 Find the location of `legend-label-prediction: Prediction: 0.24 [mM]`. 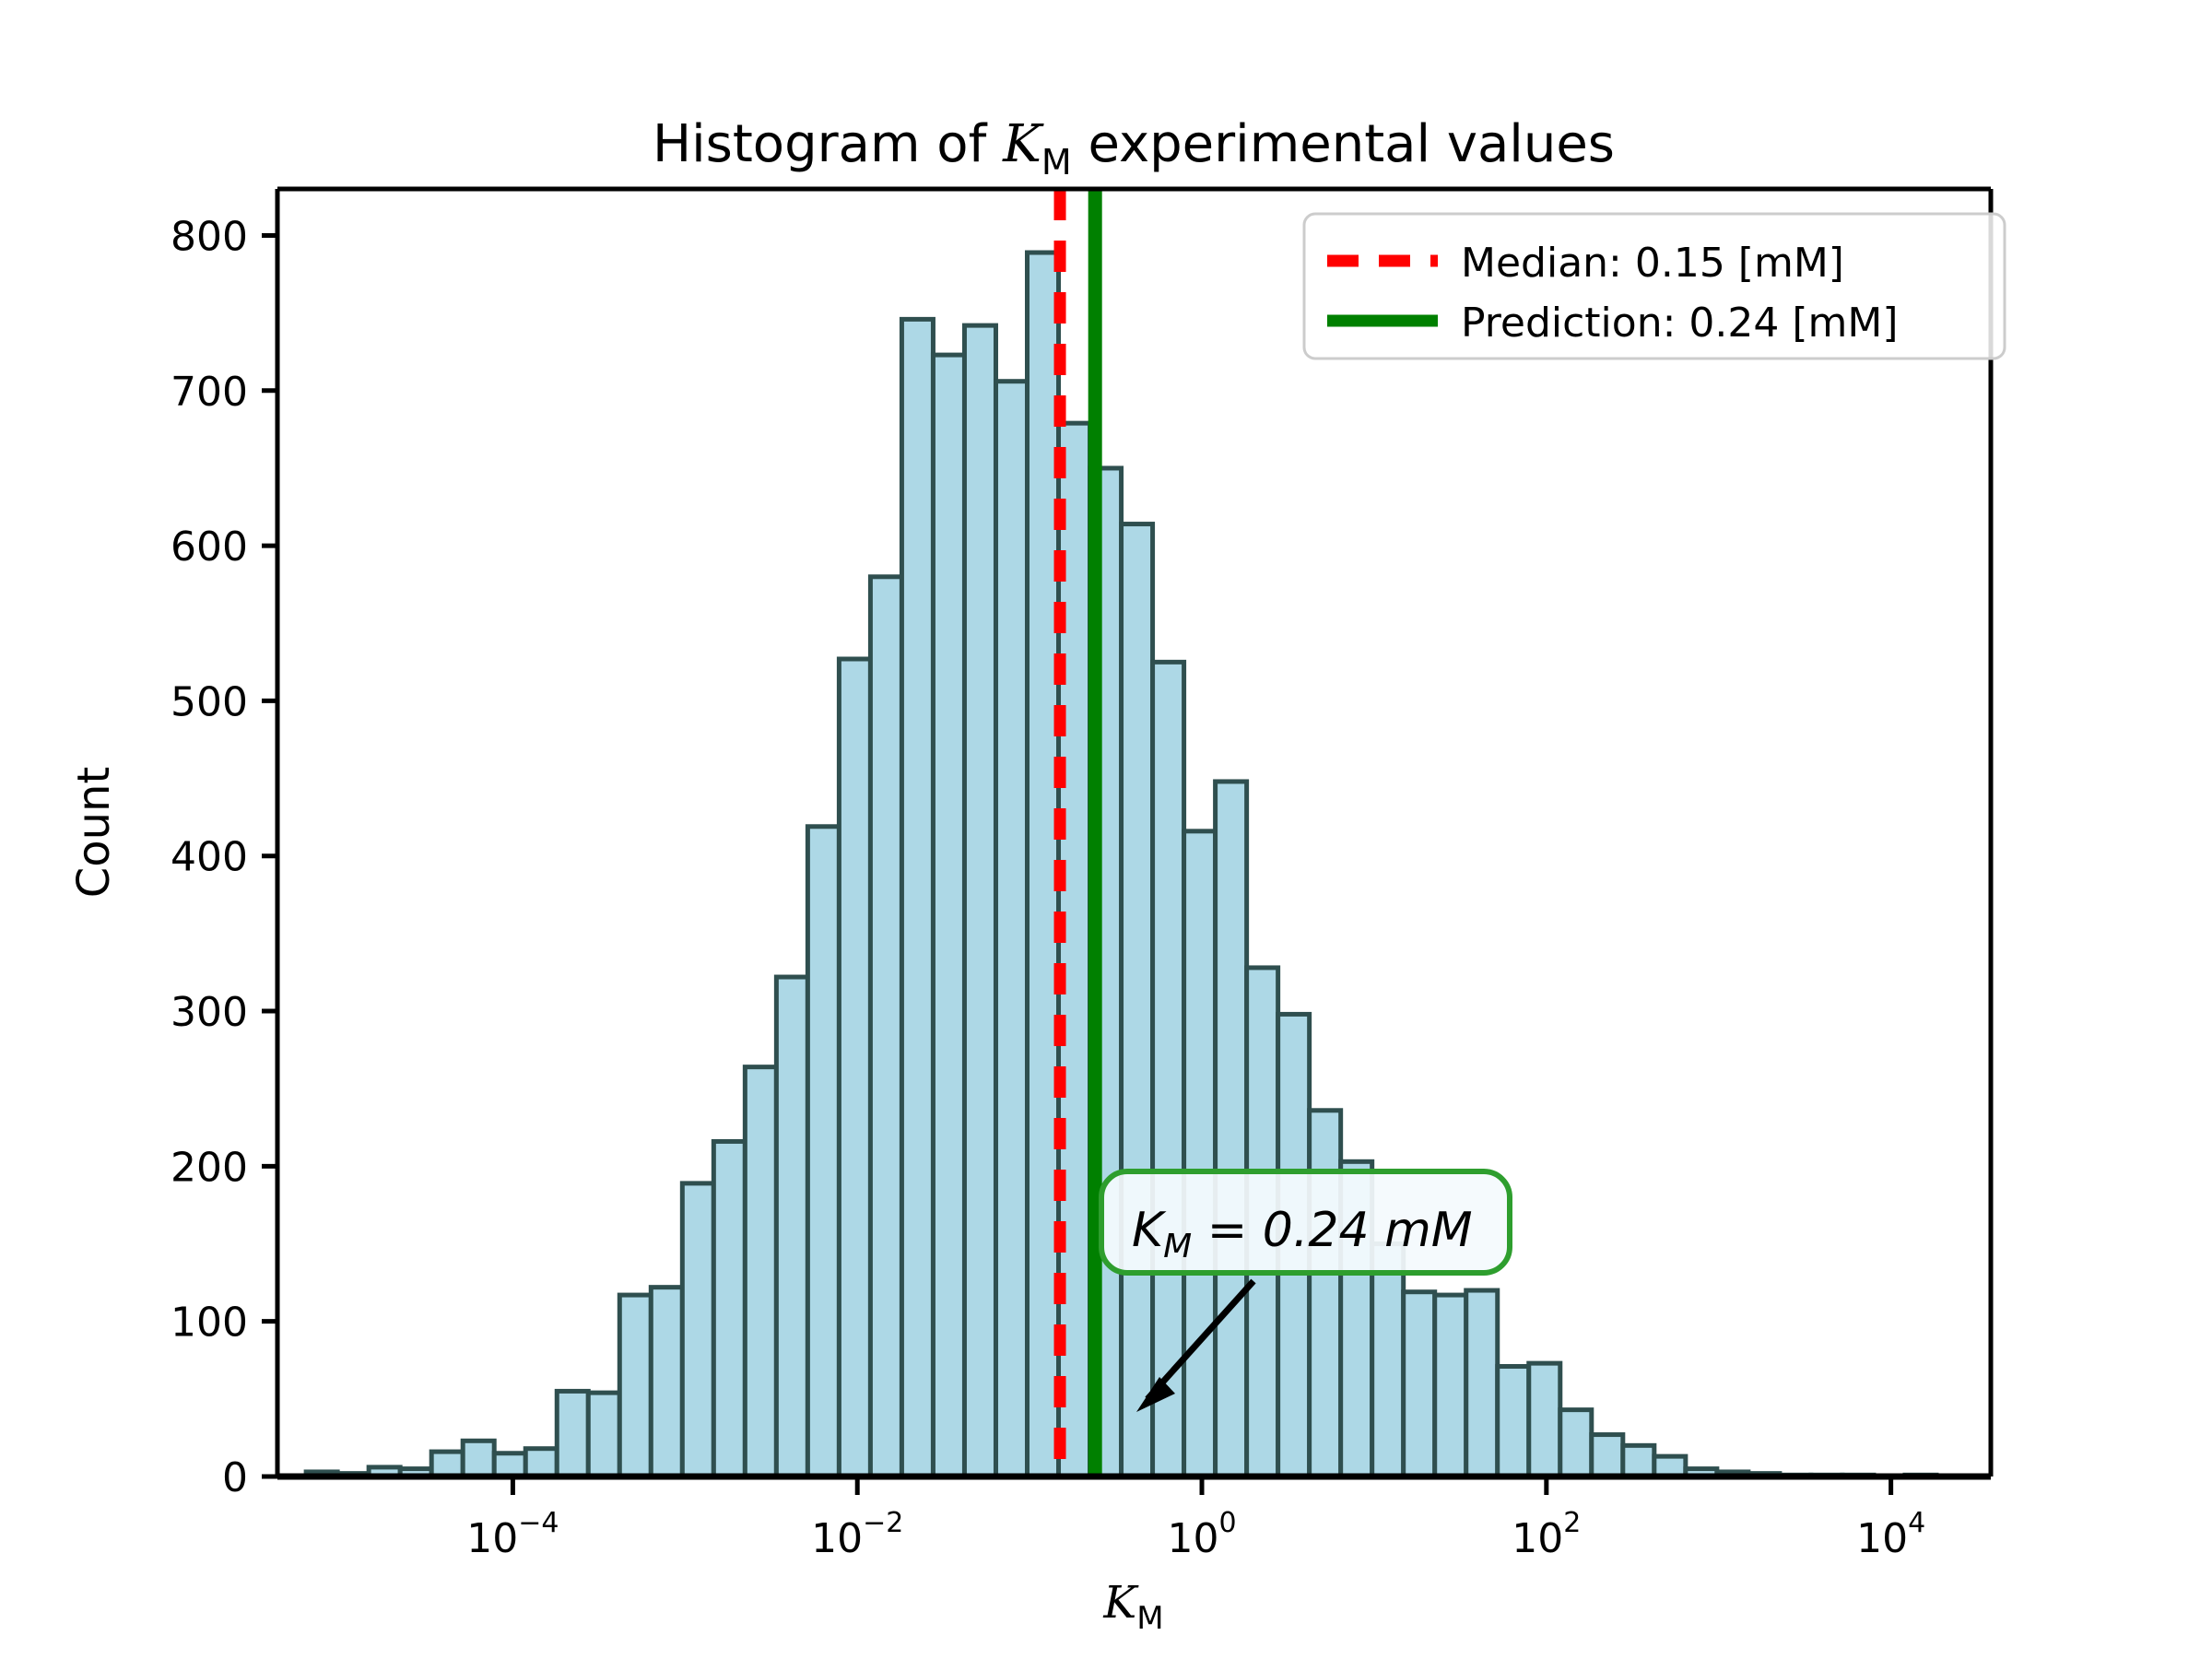

legend-label-prediction: Prediction: 0.24 [mM] is located at coordinates (1680, 323).